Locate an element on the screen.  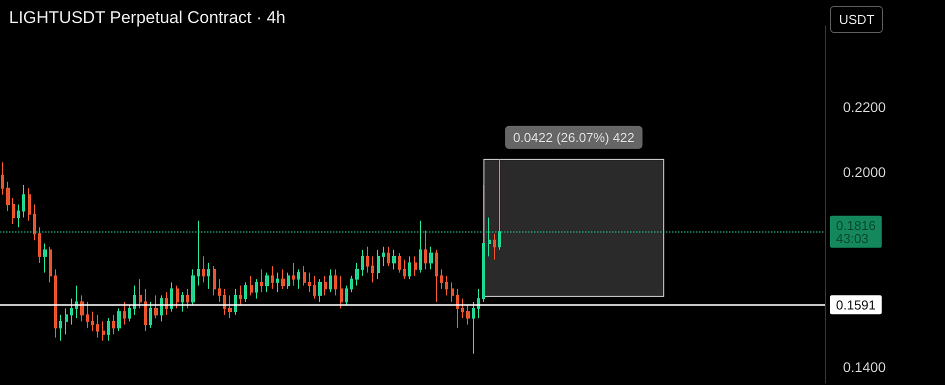
y-tick-label: 0.1400 is located at coordinates (864, 366).